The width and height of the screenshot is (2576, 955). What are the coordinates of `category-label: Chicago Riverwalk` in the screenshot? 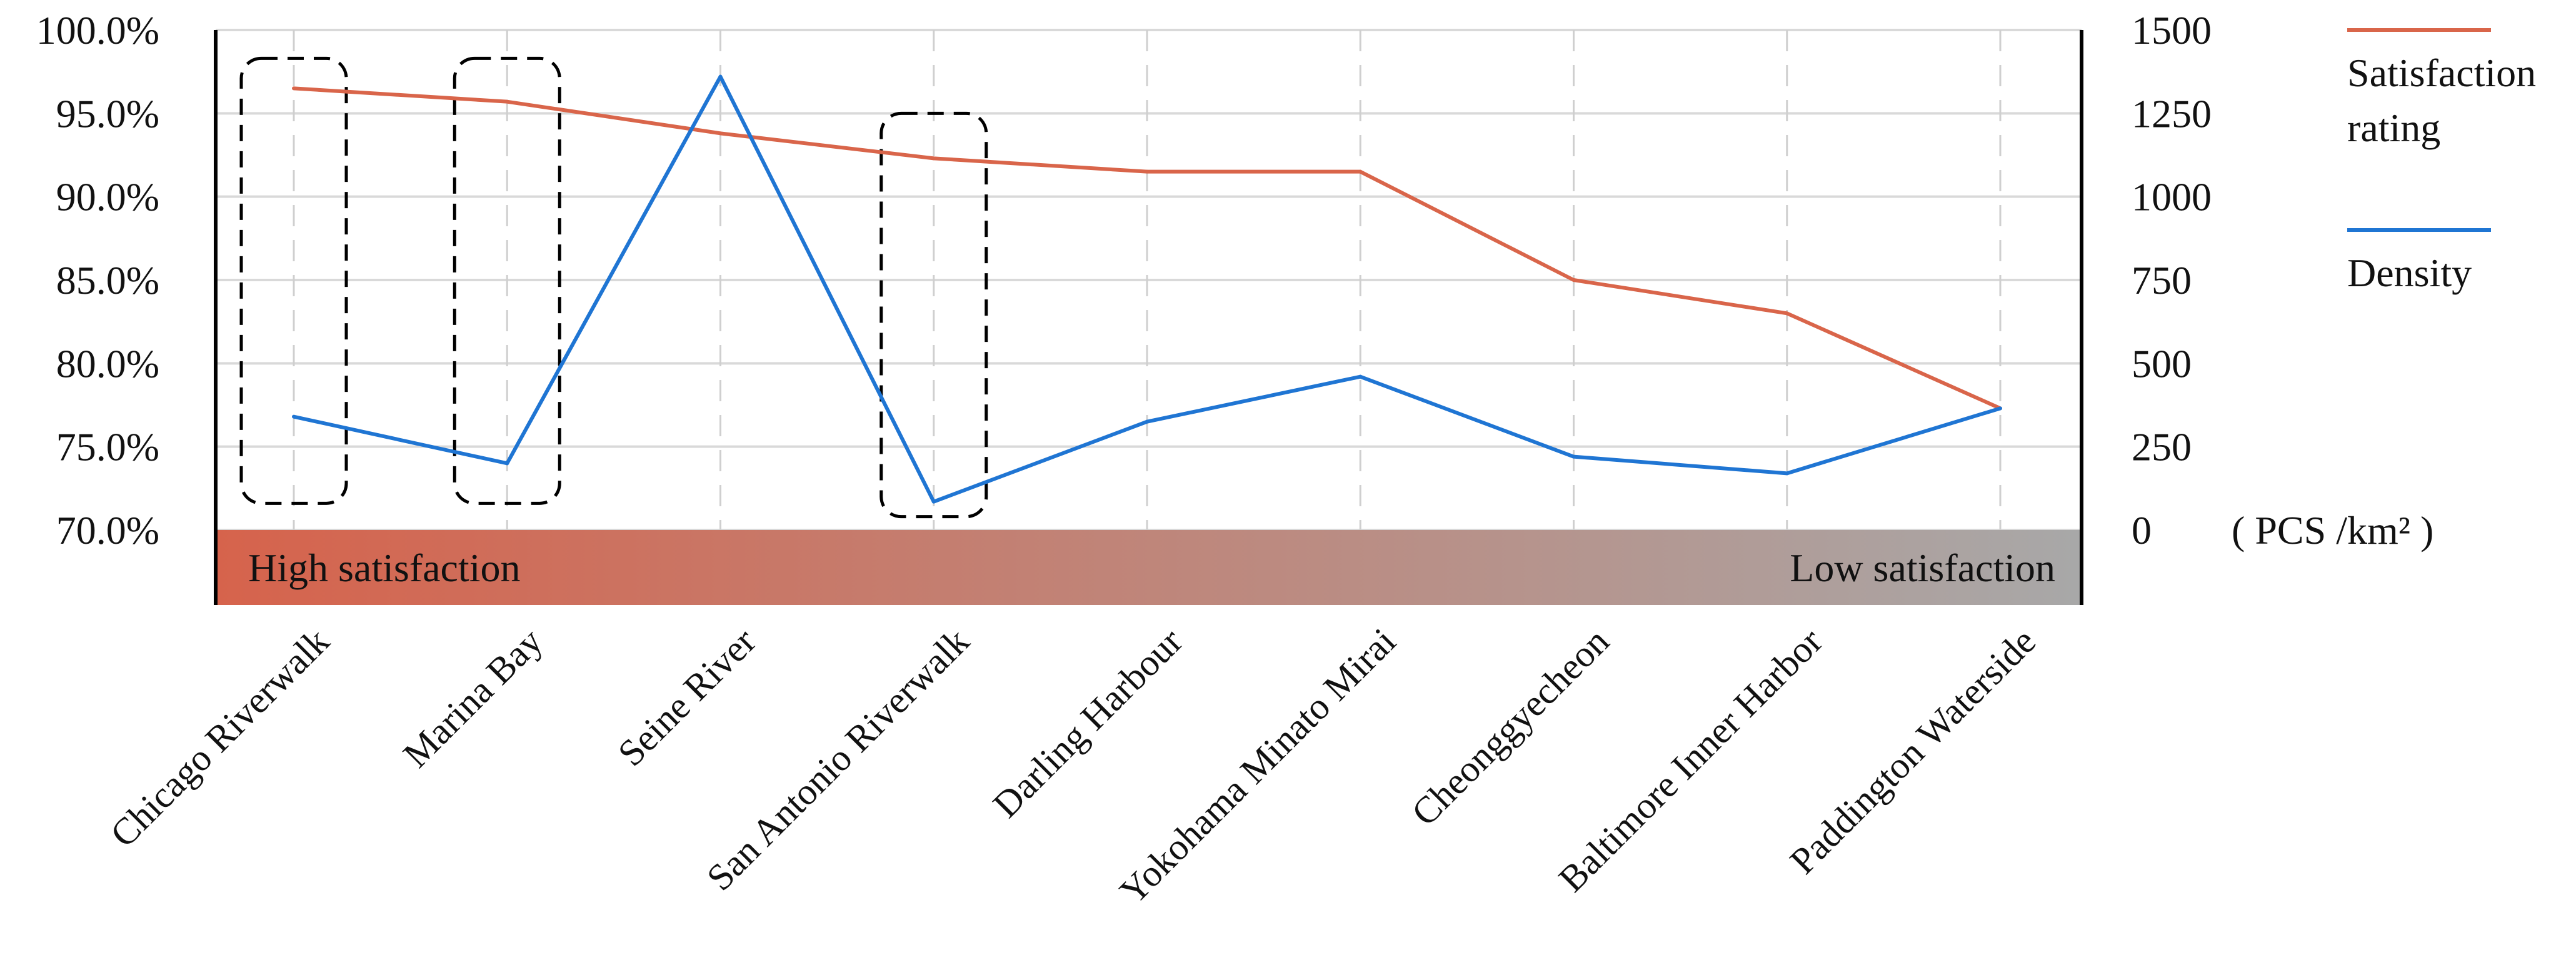 It's located at (220, 738).